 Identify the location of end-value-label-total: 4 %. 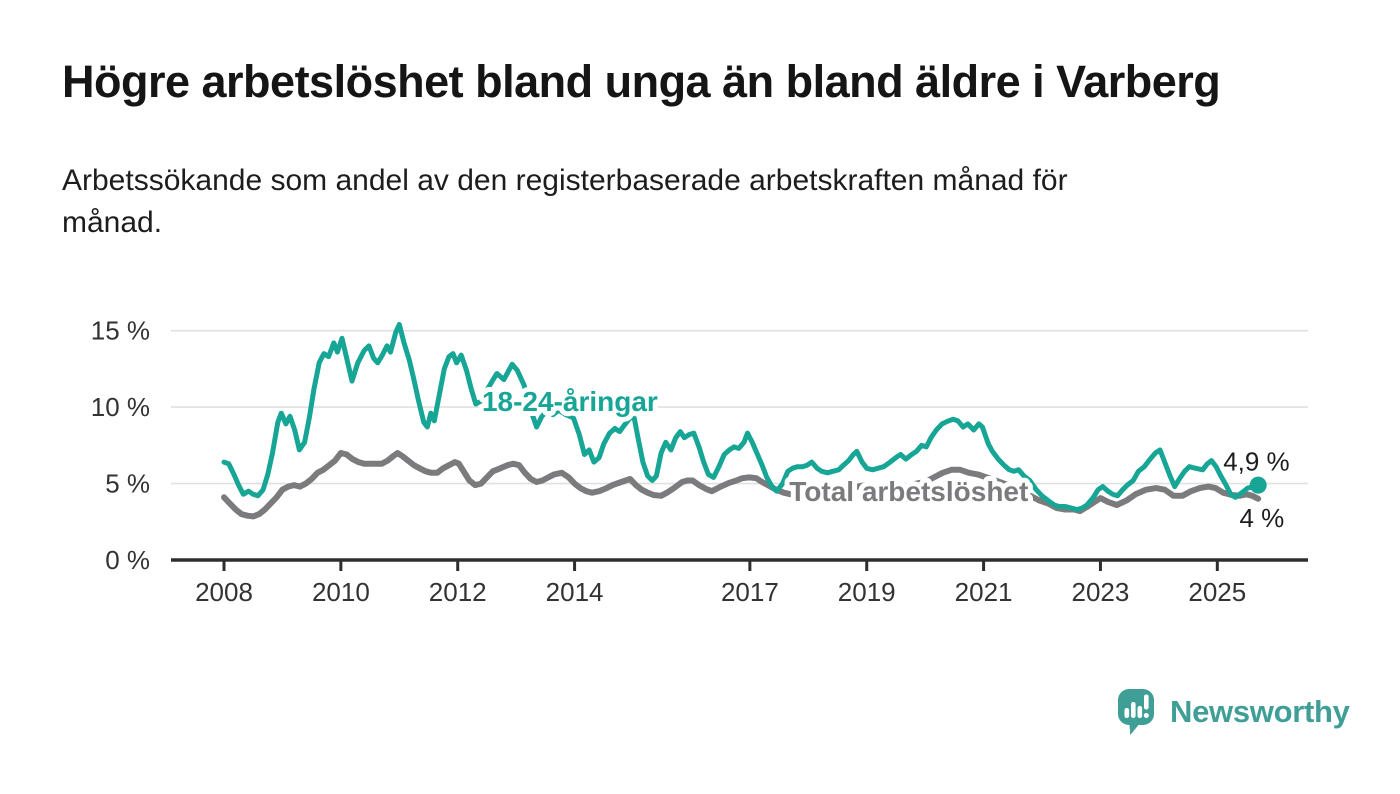
(1262, 518).